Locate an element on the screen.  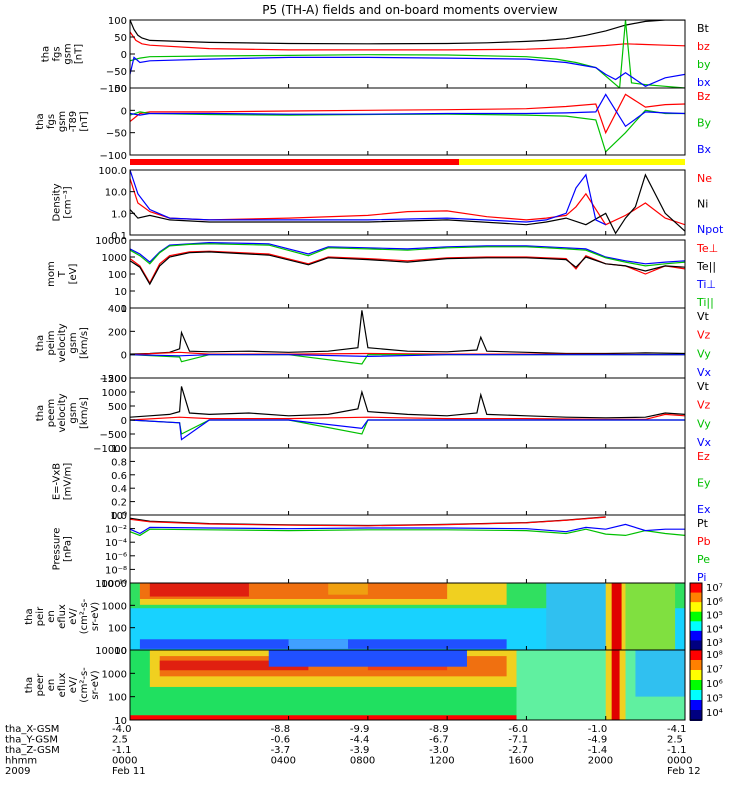
y-tick-label: 1.0 is located at coordinates (119, 449).